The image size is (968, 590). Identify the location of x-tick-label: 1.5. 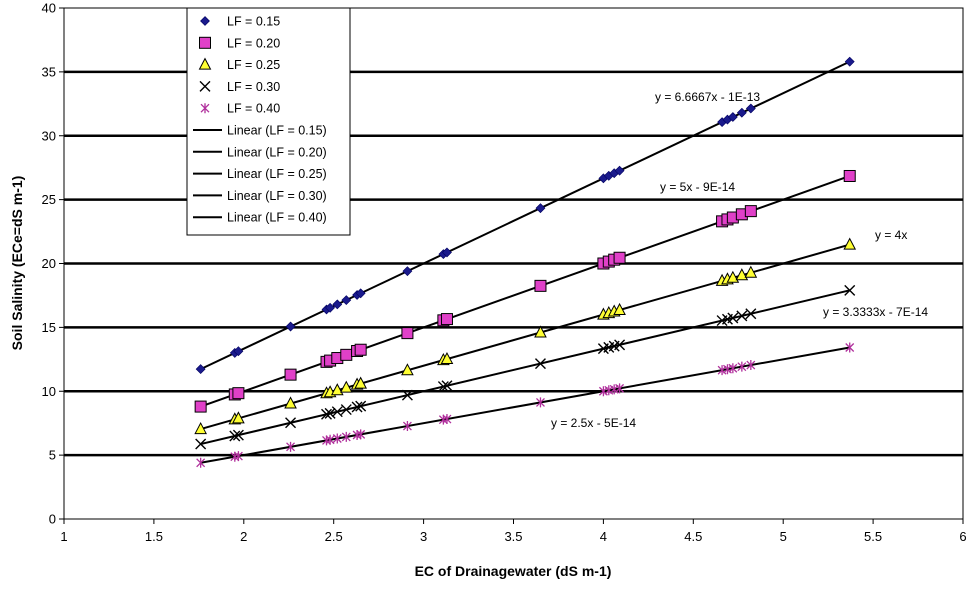
(154, 536).